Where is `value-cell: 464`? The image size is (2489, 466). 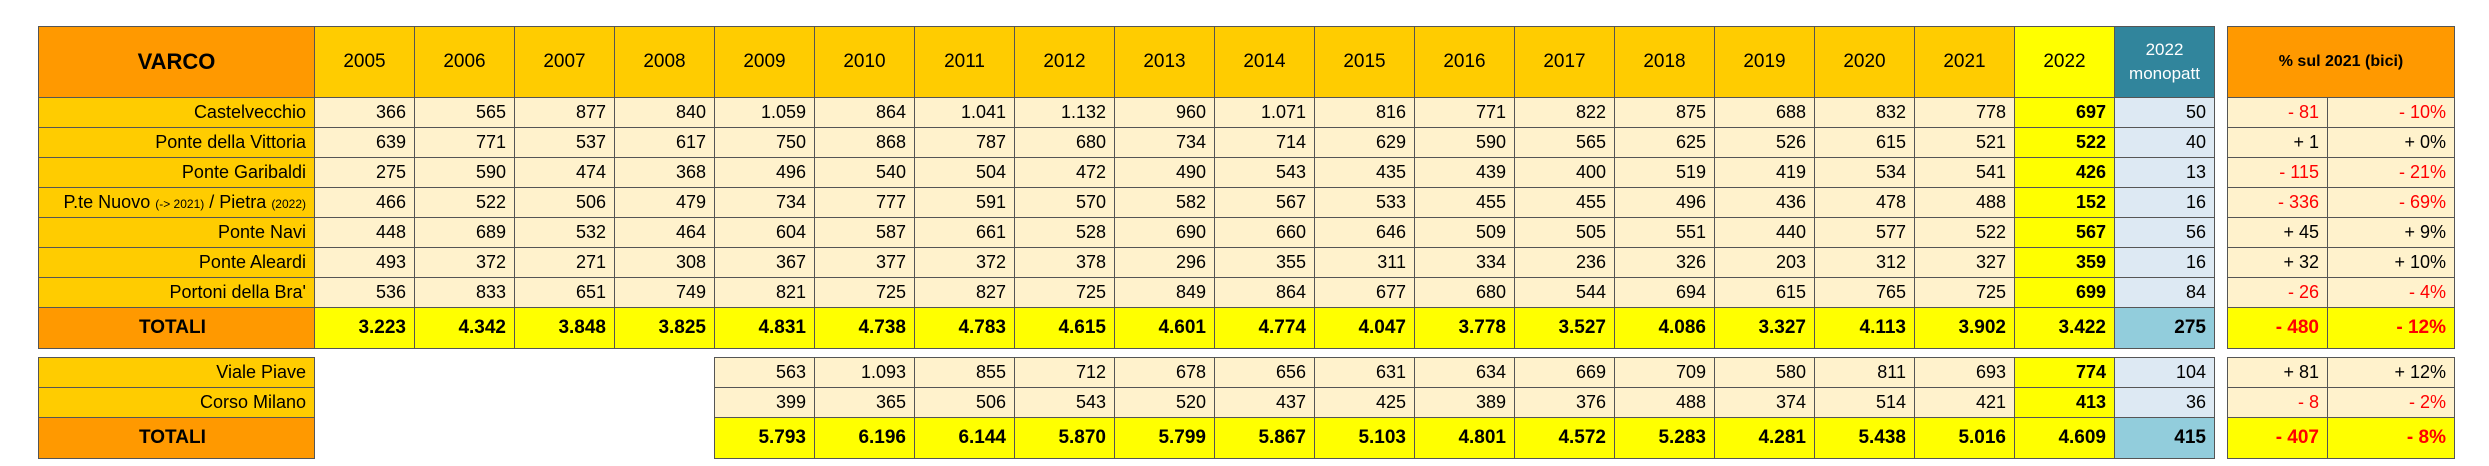
value-cell: 464 is located at coordinates (664, 232).